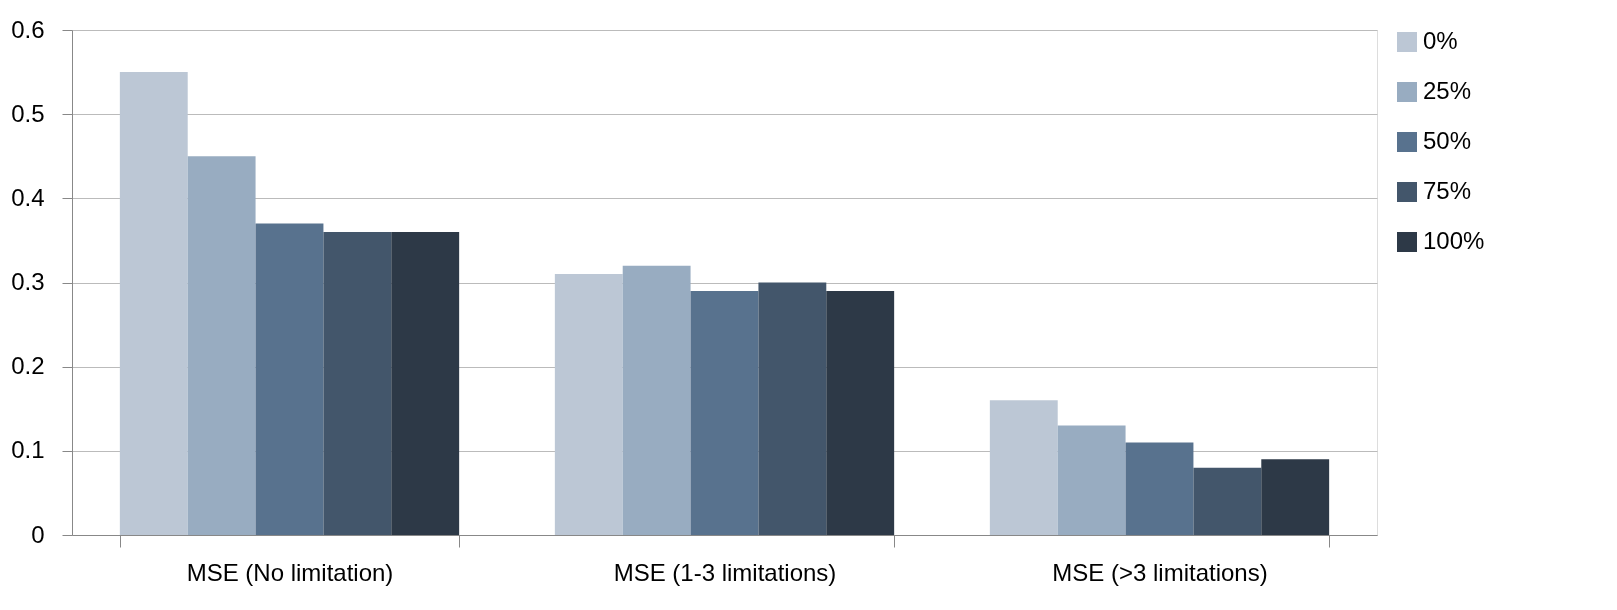  What do you see at coordinates (1454, 240) in the screenshot?
I see `legend-label: 100%` at bounding box center [1454, 240].